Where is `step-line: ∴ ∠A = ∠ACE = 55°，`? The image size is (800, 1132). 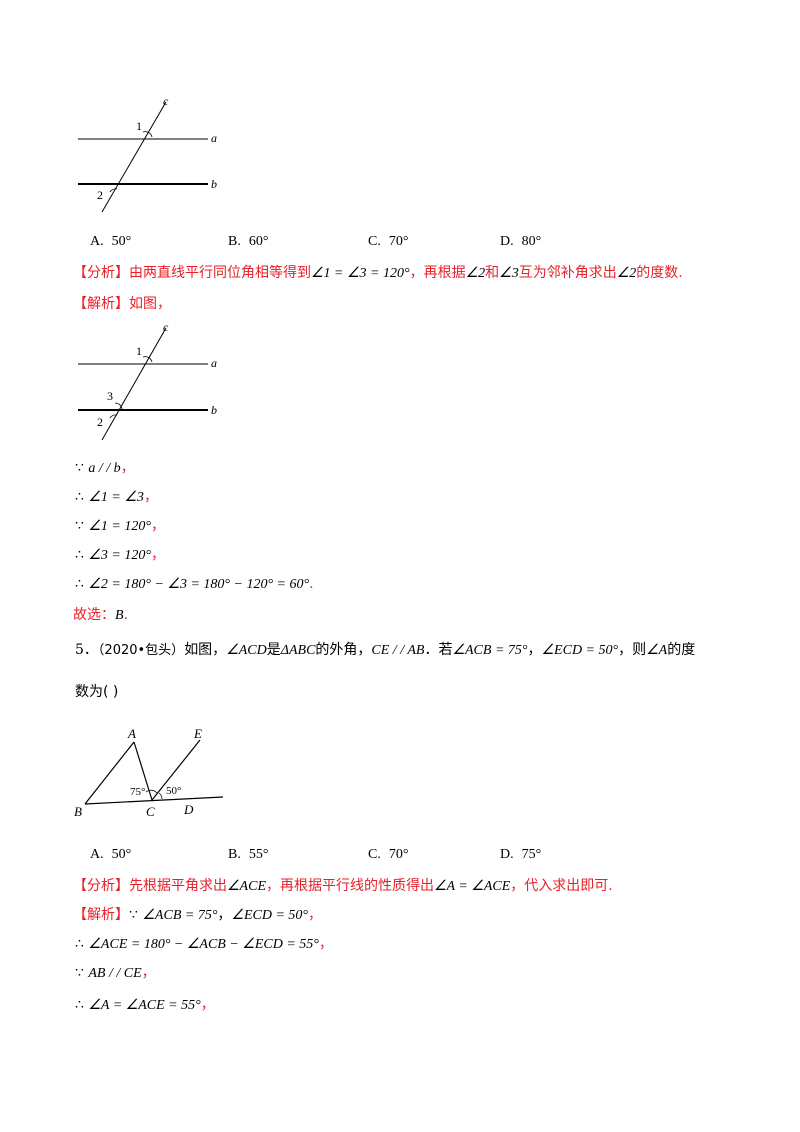 step-line: ∴ ∠A = ∠ACE = 55°， is located at coordinates (145, 1005).